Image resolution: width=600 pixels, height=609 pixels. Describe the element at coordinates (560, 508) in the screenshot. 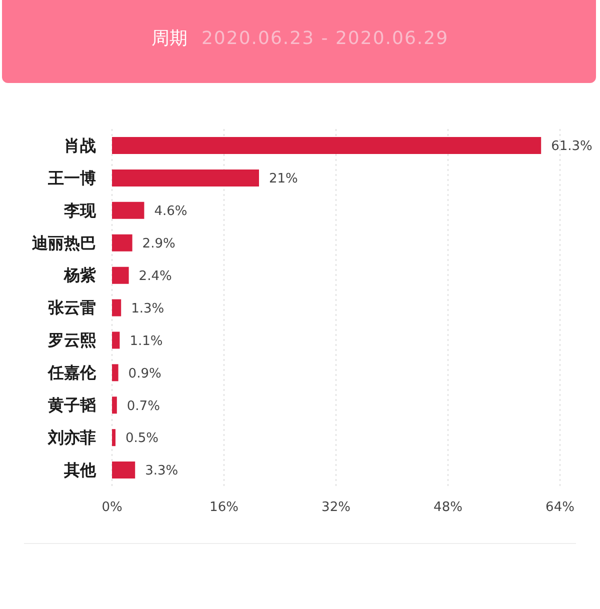

I see `x-tick-label: 64%` at that location.